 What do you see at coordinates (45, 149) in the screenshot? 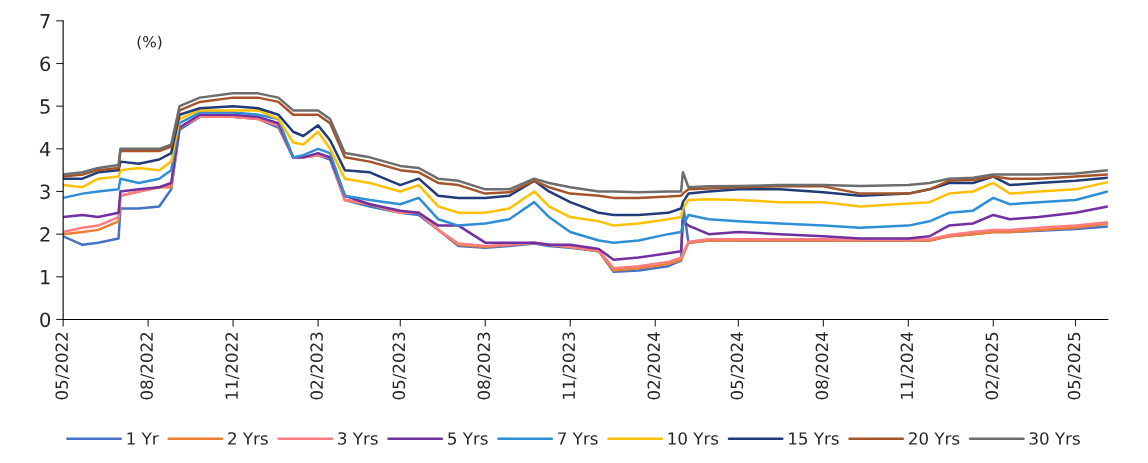
I see `y-tick-label: 4` at bounding box center [45, 149].